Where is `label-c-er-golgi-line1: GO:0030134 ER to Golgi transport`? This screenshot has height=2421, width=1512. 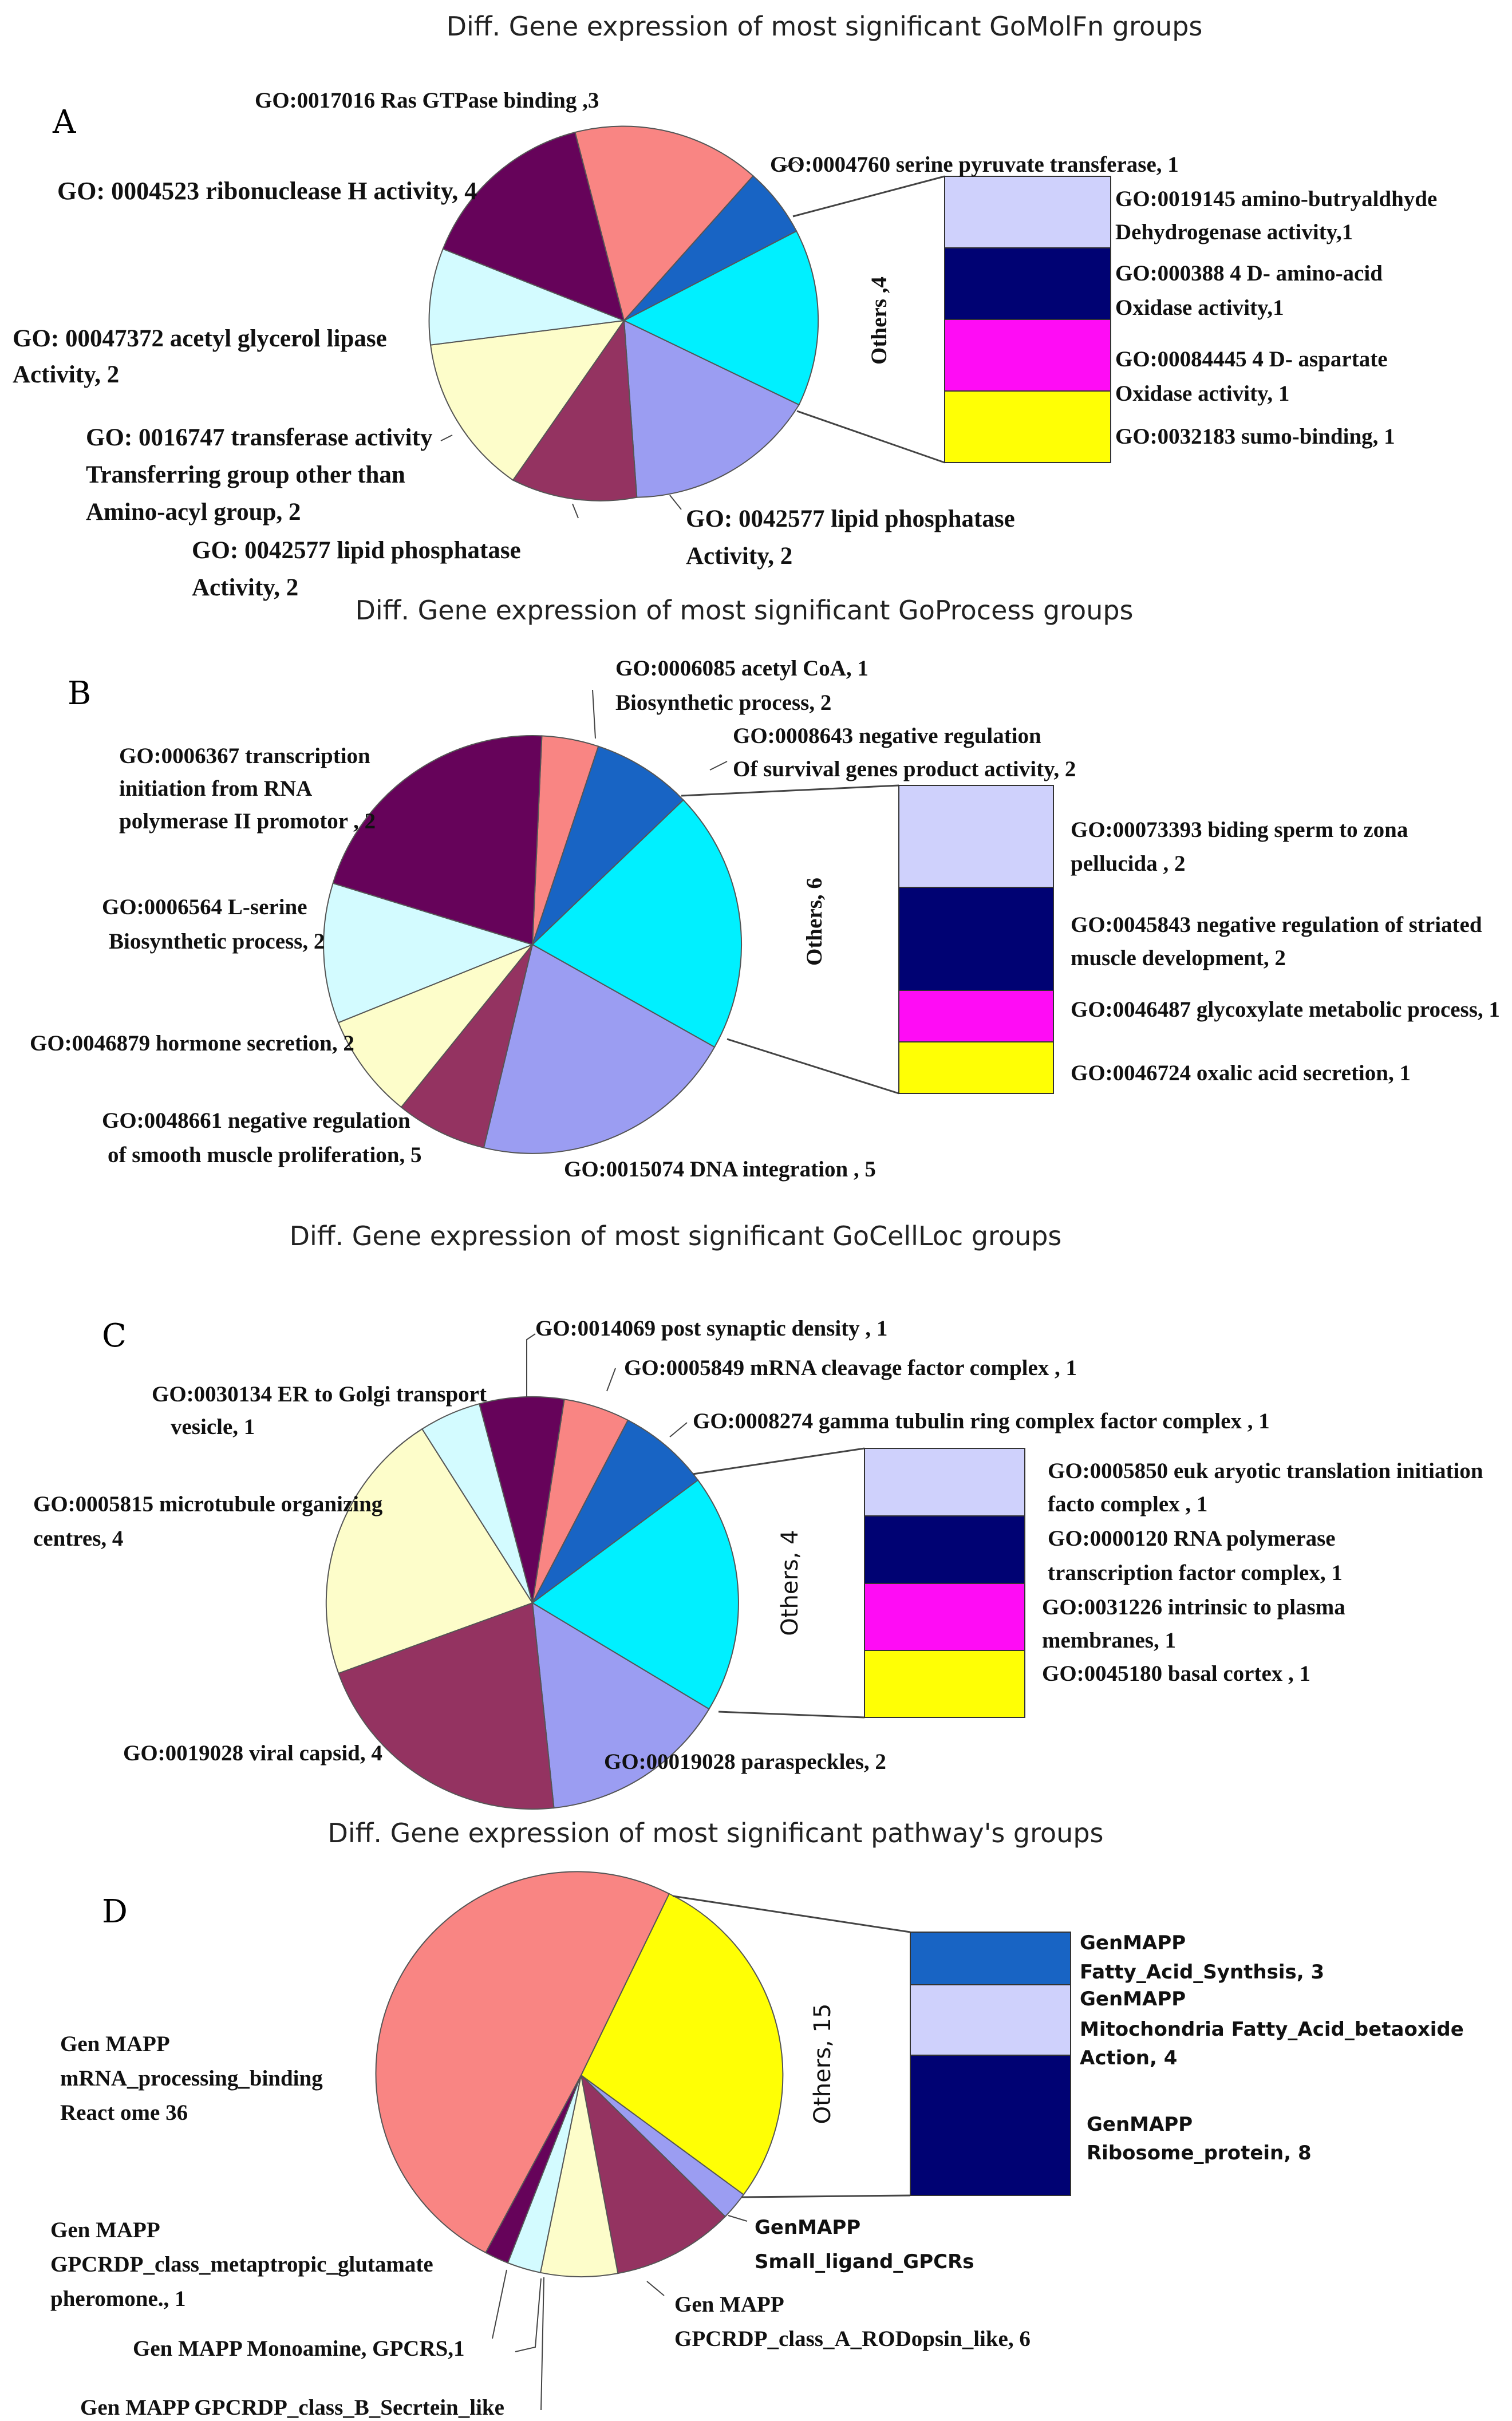 label-c-er-golgi-line1: GO:0030134 ER to Golgi transport is located at coordinates (319, 1394).